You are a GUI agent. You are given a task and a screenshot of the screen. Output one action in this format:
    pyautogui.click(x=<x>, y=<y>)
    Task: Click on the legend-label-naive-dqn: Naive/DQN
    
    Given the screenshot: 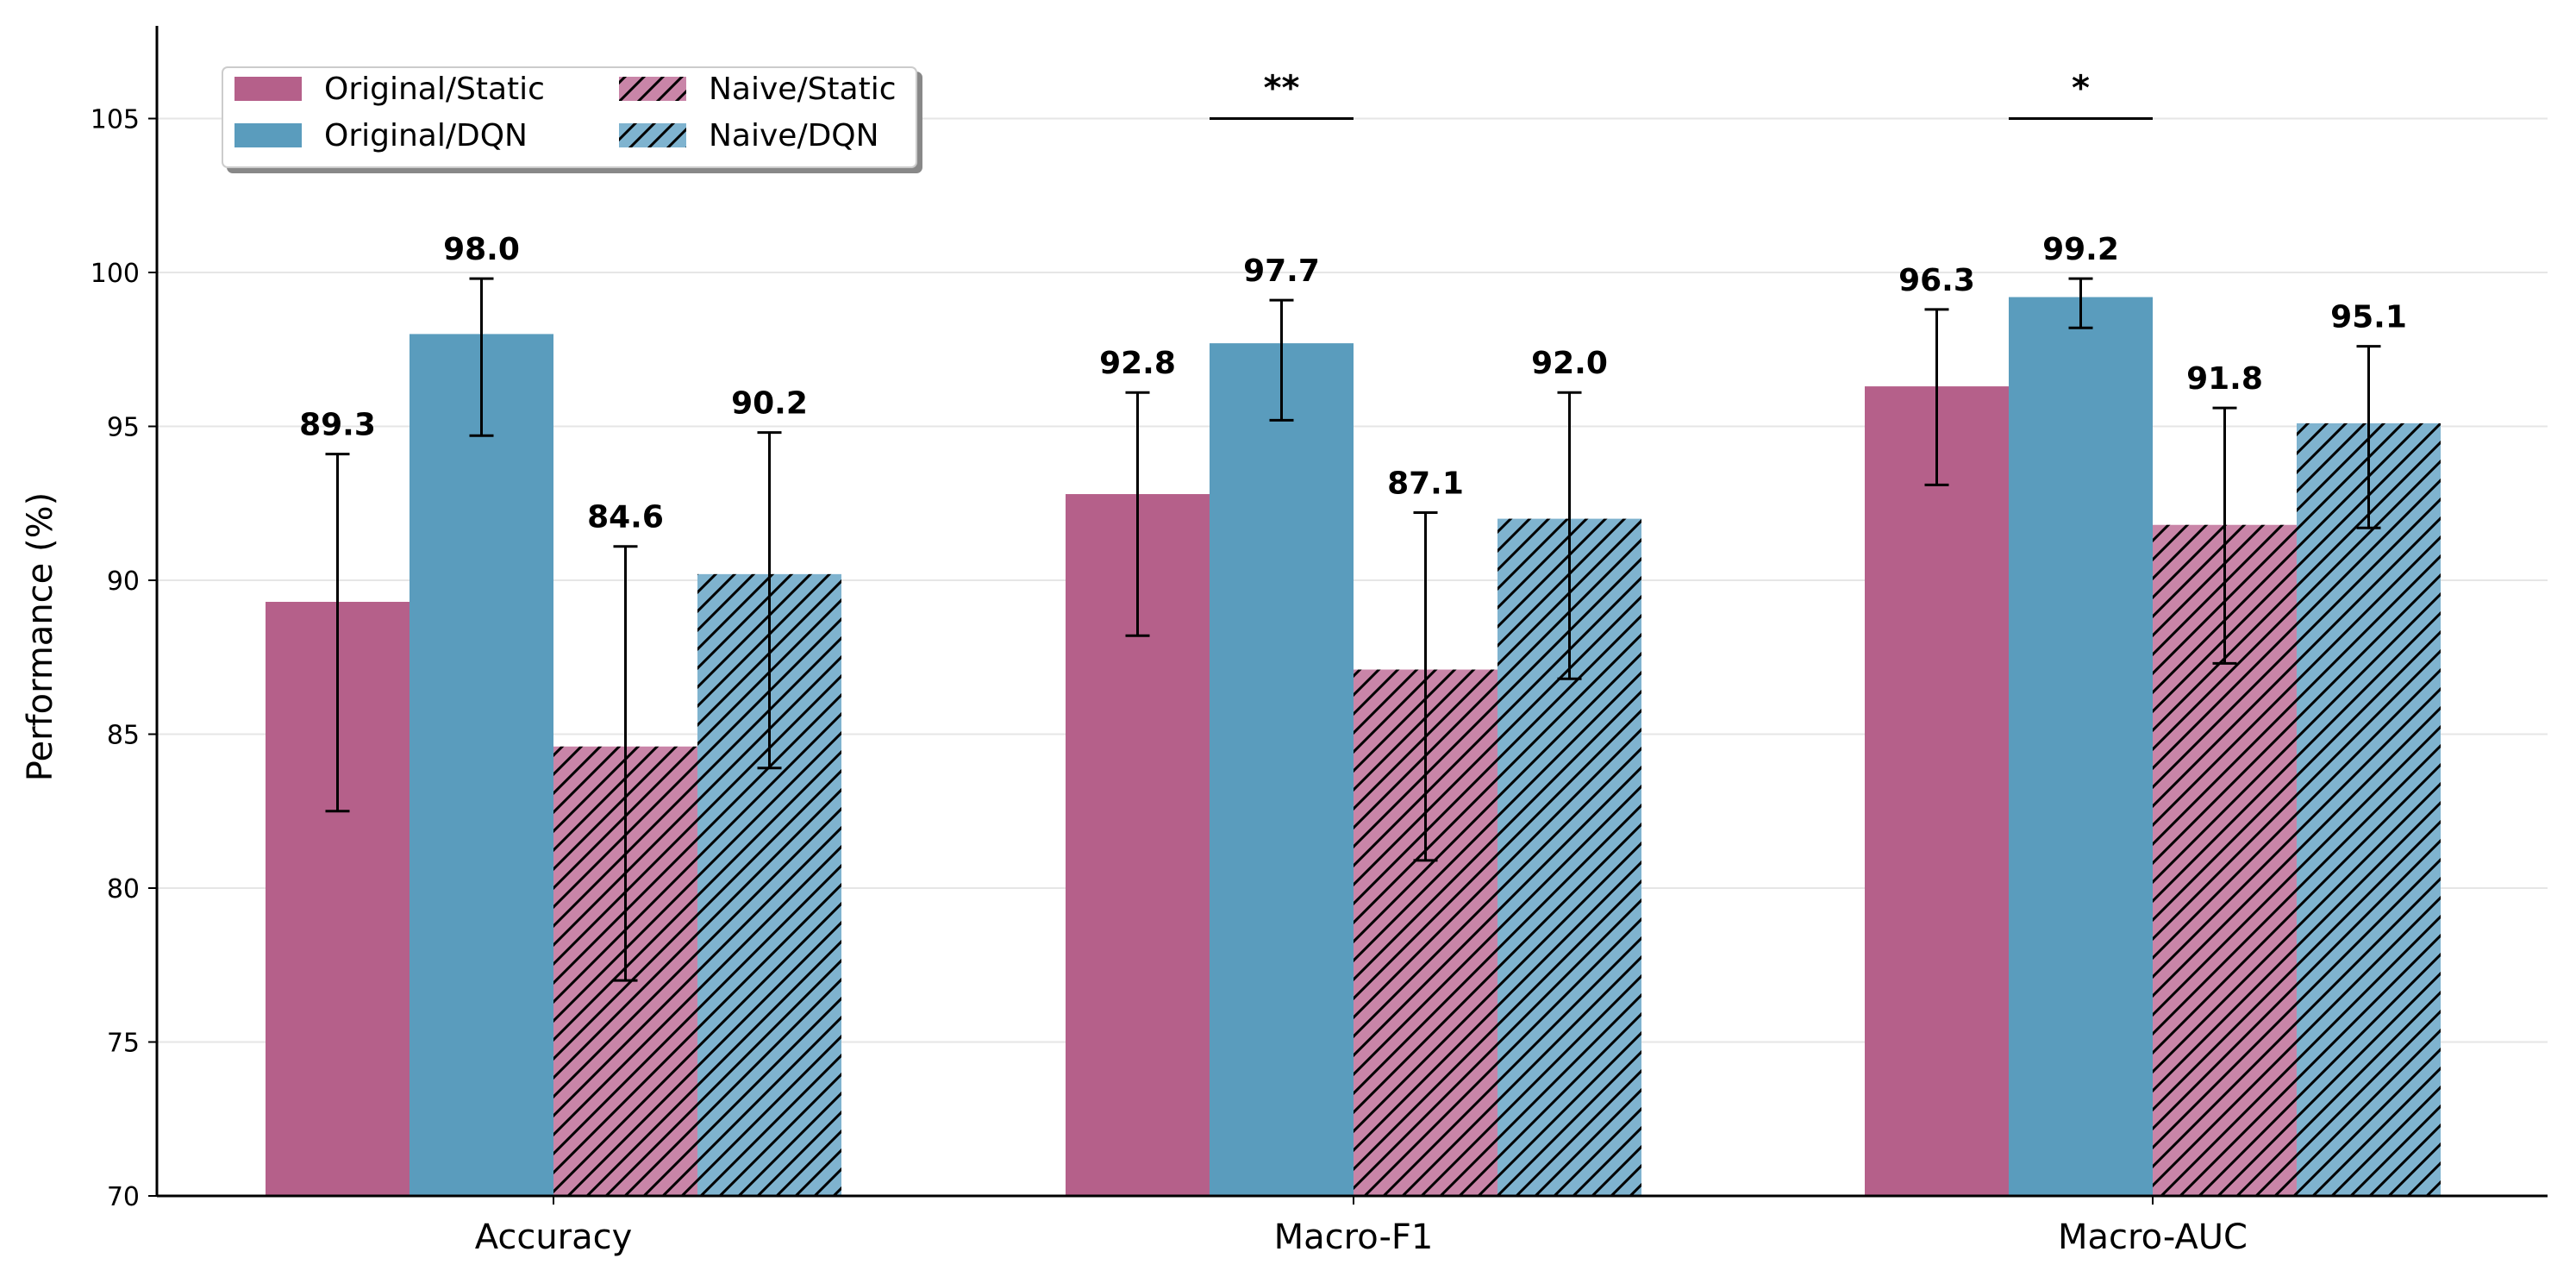 What is the action you would take?
    pyautogui.click(x=794, y=135)
    